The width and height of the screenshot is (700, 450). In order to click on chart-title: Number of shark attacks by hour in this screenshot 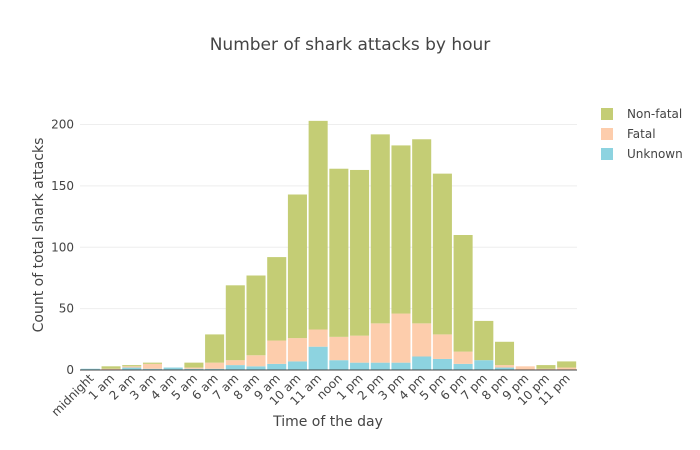, I will do `click(350, 45)`.